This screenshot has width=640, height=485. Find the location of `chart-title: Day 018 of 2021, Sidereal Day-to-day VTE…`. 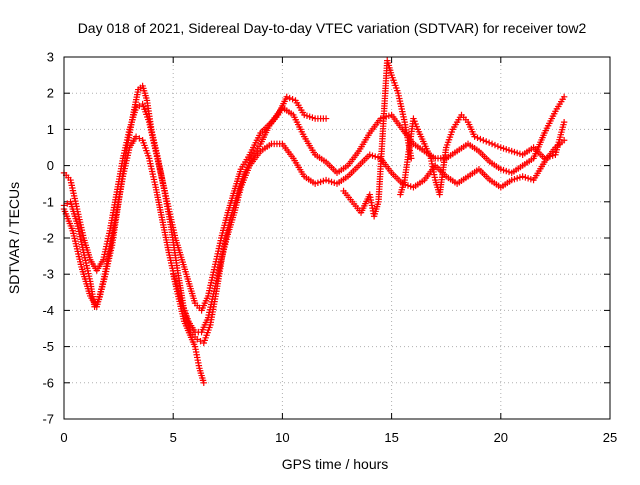

chart-title: Day 018 of 2021, Sidereal Day-to-day VTE… is located at coordinates (332, 28).